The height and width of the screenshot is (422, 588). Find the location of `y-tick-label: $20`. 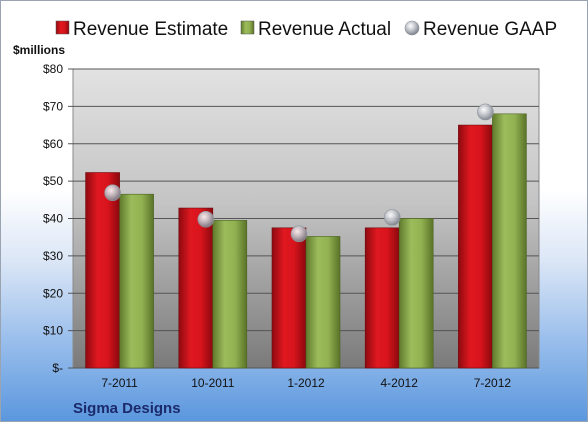

y-tick-label: $20 is located at coordinates (53, 293).